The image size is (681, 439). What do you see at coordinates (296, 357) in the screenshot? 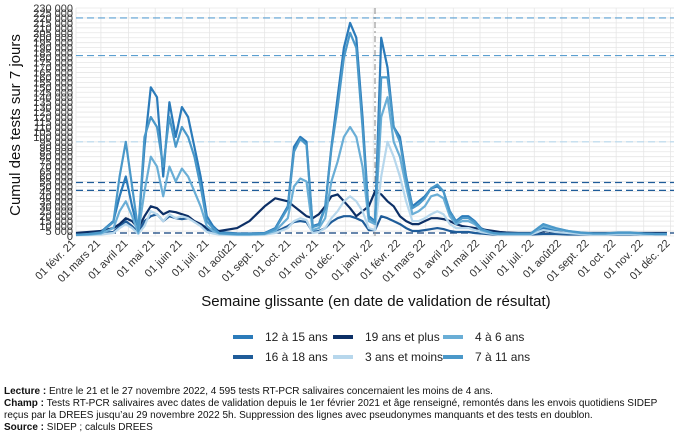
I see `legend-label: 16 à 18 ans` at bounding box center [296, 357].